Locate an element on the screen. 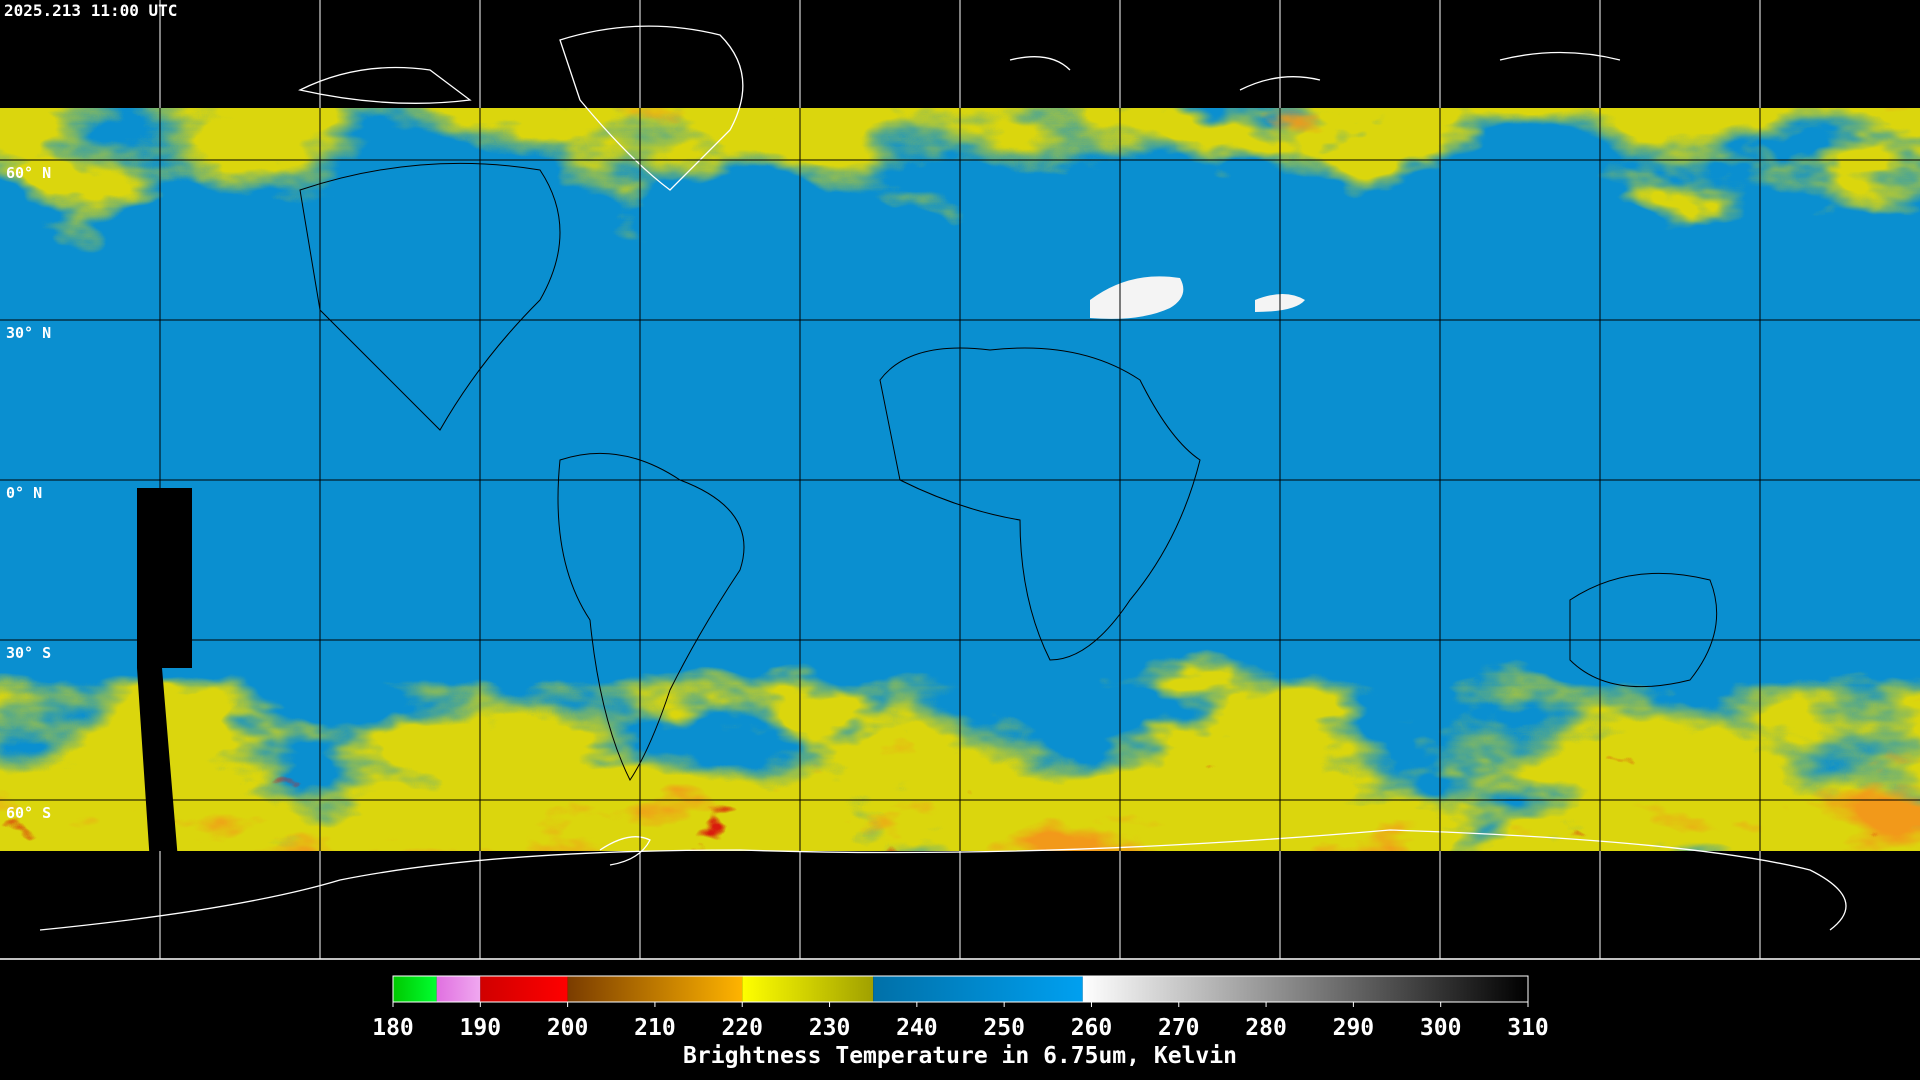  colorbar-tick-label: 310 is located at coordinates (1528, 1028).